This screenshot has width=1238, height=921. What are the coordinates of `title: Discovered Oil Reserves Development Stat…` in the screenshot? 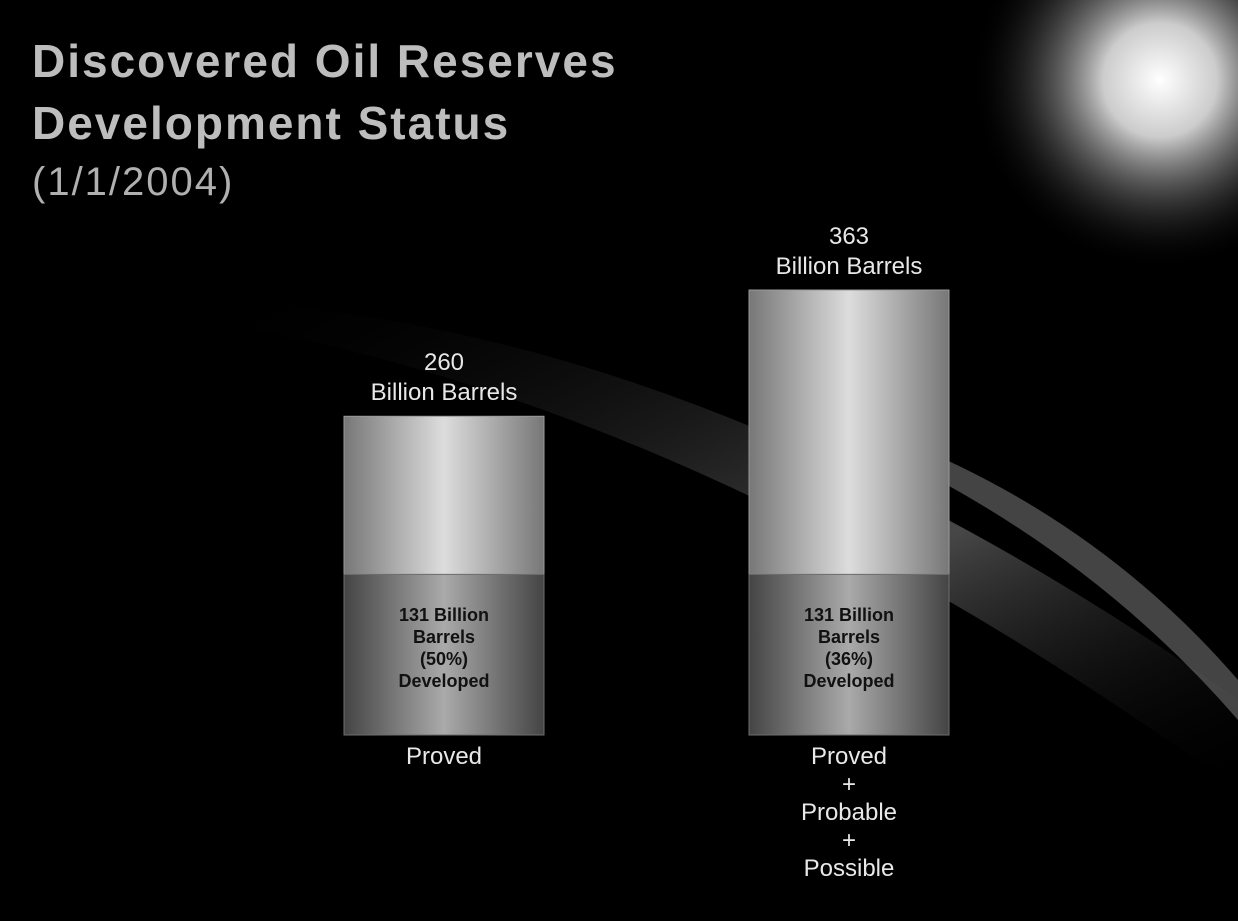 It's located at (325, 92).